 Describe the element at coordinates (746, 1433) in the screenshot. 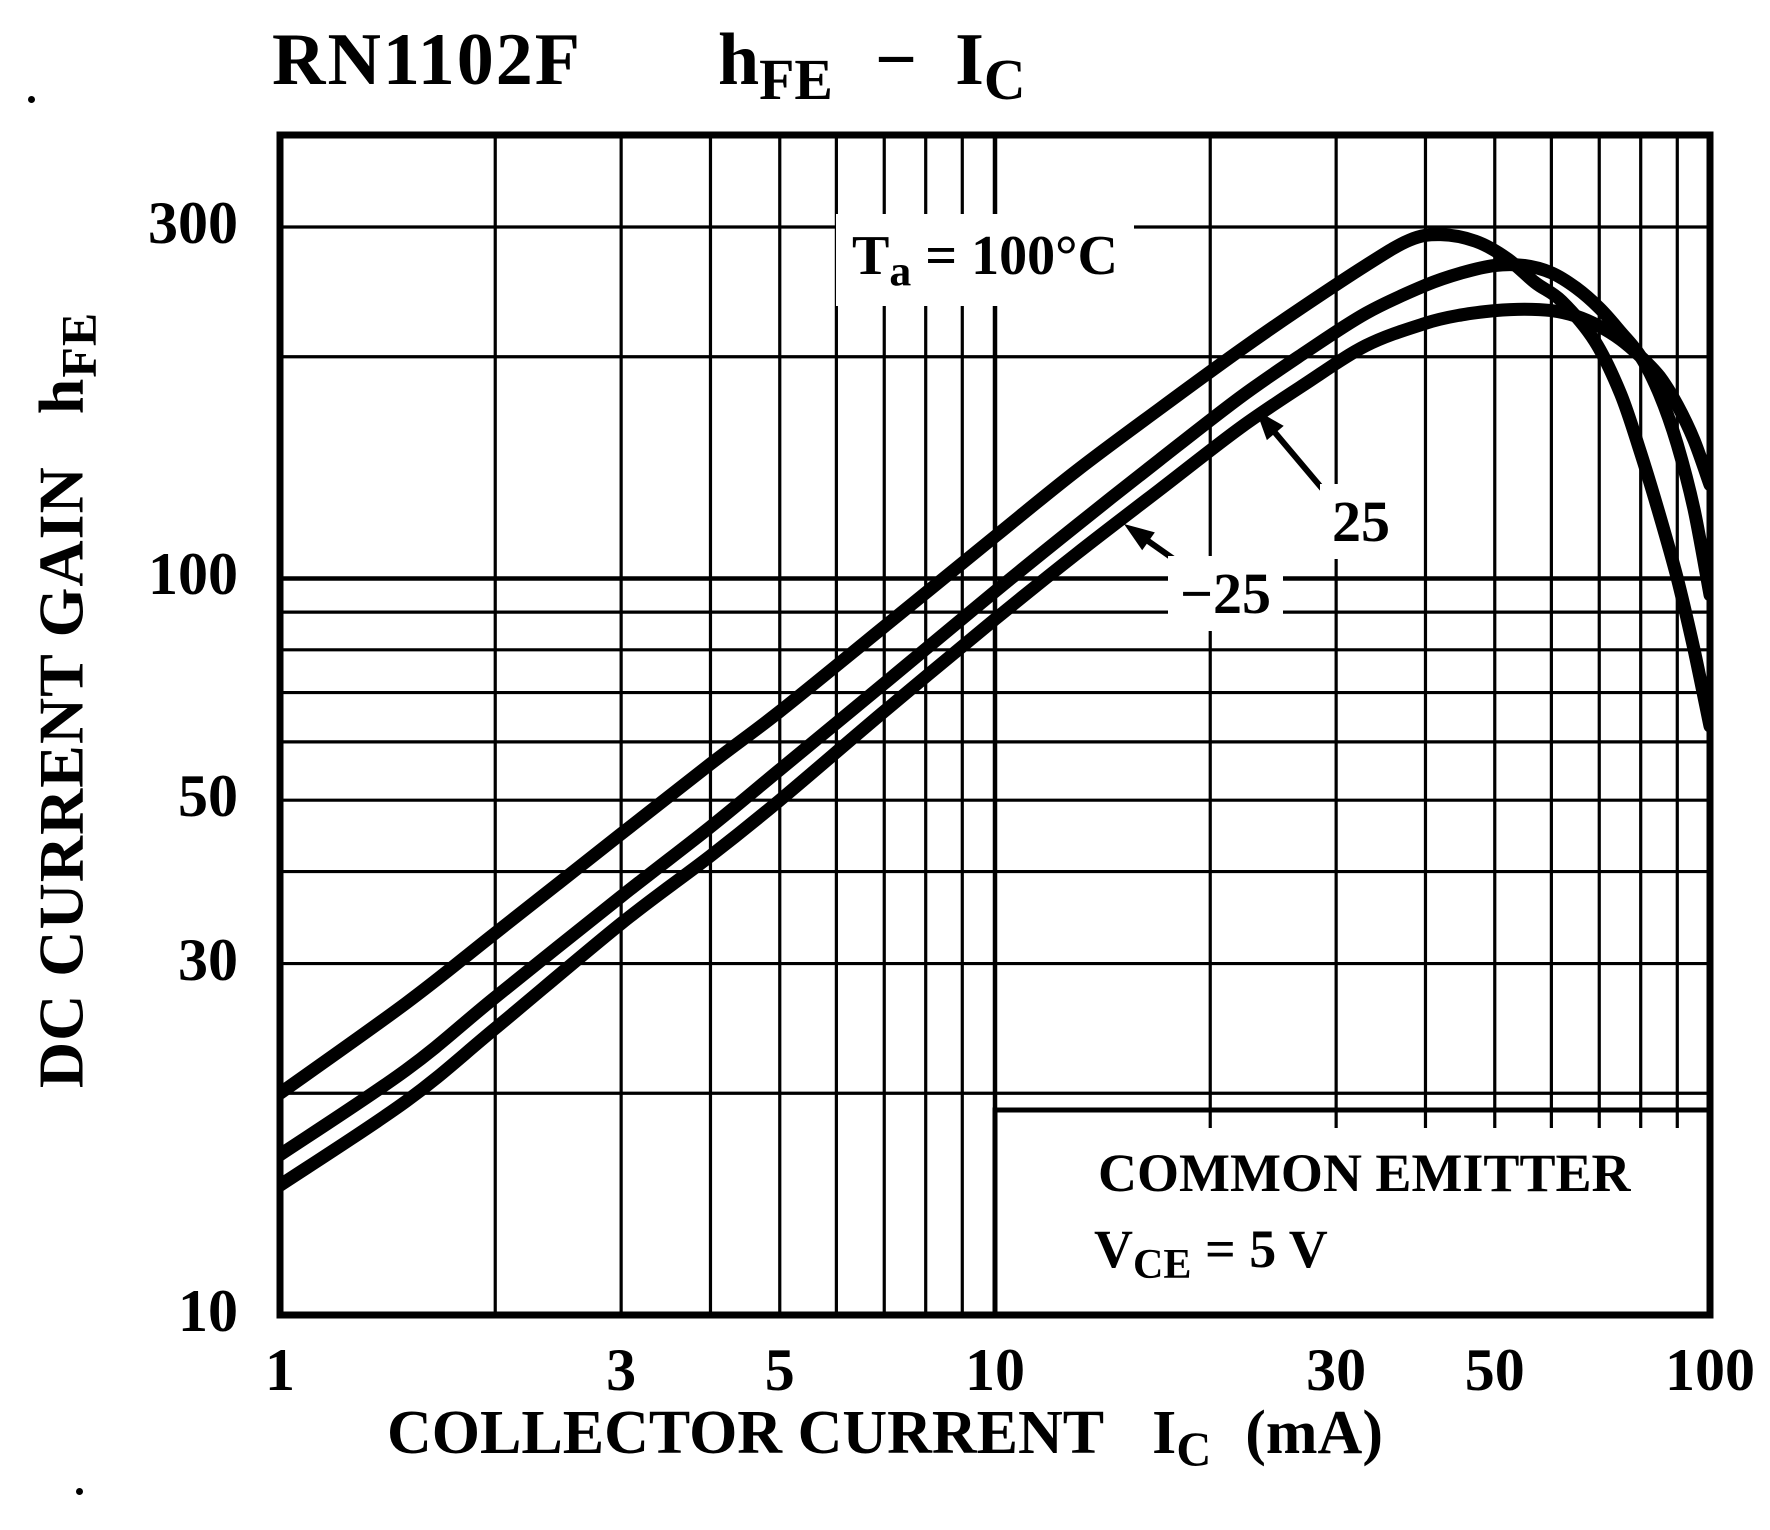

I see `x-axis-title-text: COLLECTOR CURRENT` at that location.